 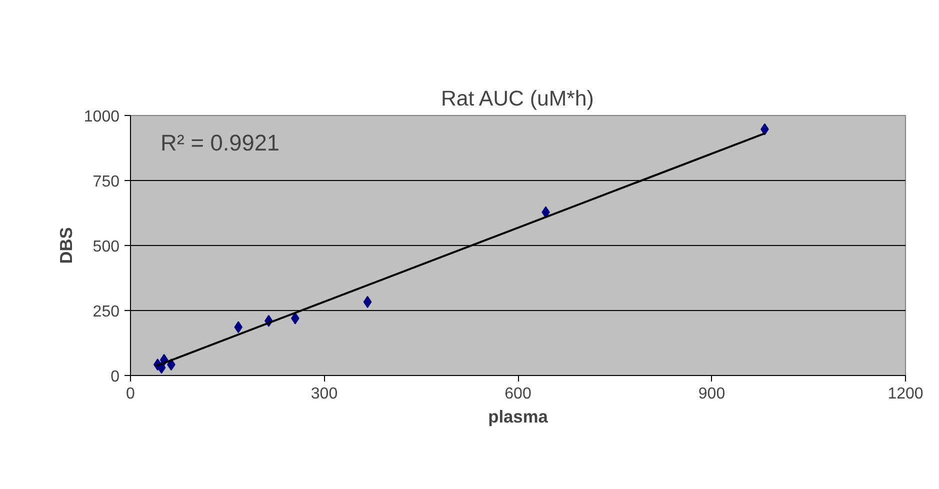 What do you see at coordinates (106, 182) in the screenshot?
I see `y-tick-label: 750` at bounding box center [106, 182].